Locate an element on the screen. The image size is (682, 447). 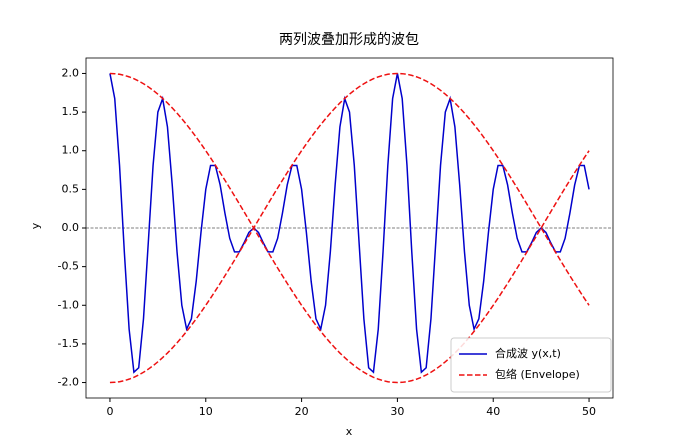
y-tick-label: -1.0 is located at coordinates (68, 304).